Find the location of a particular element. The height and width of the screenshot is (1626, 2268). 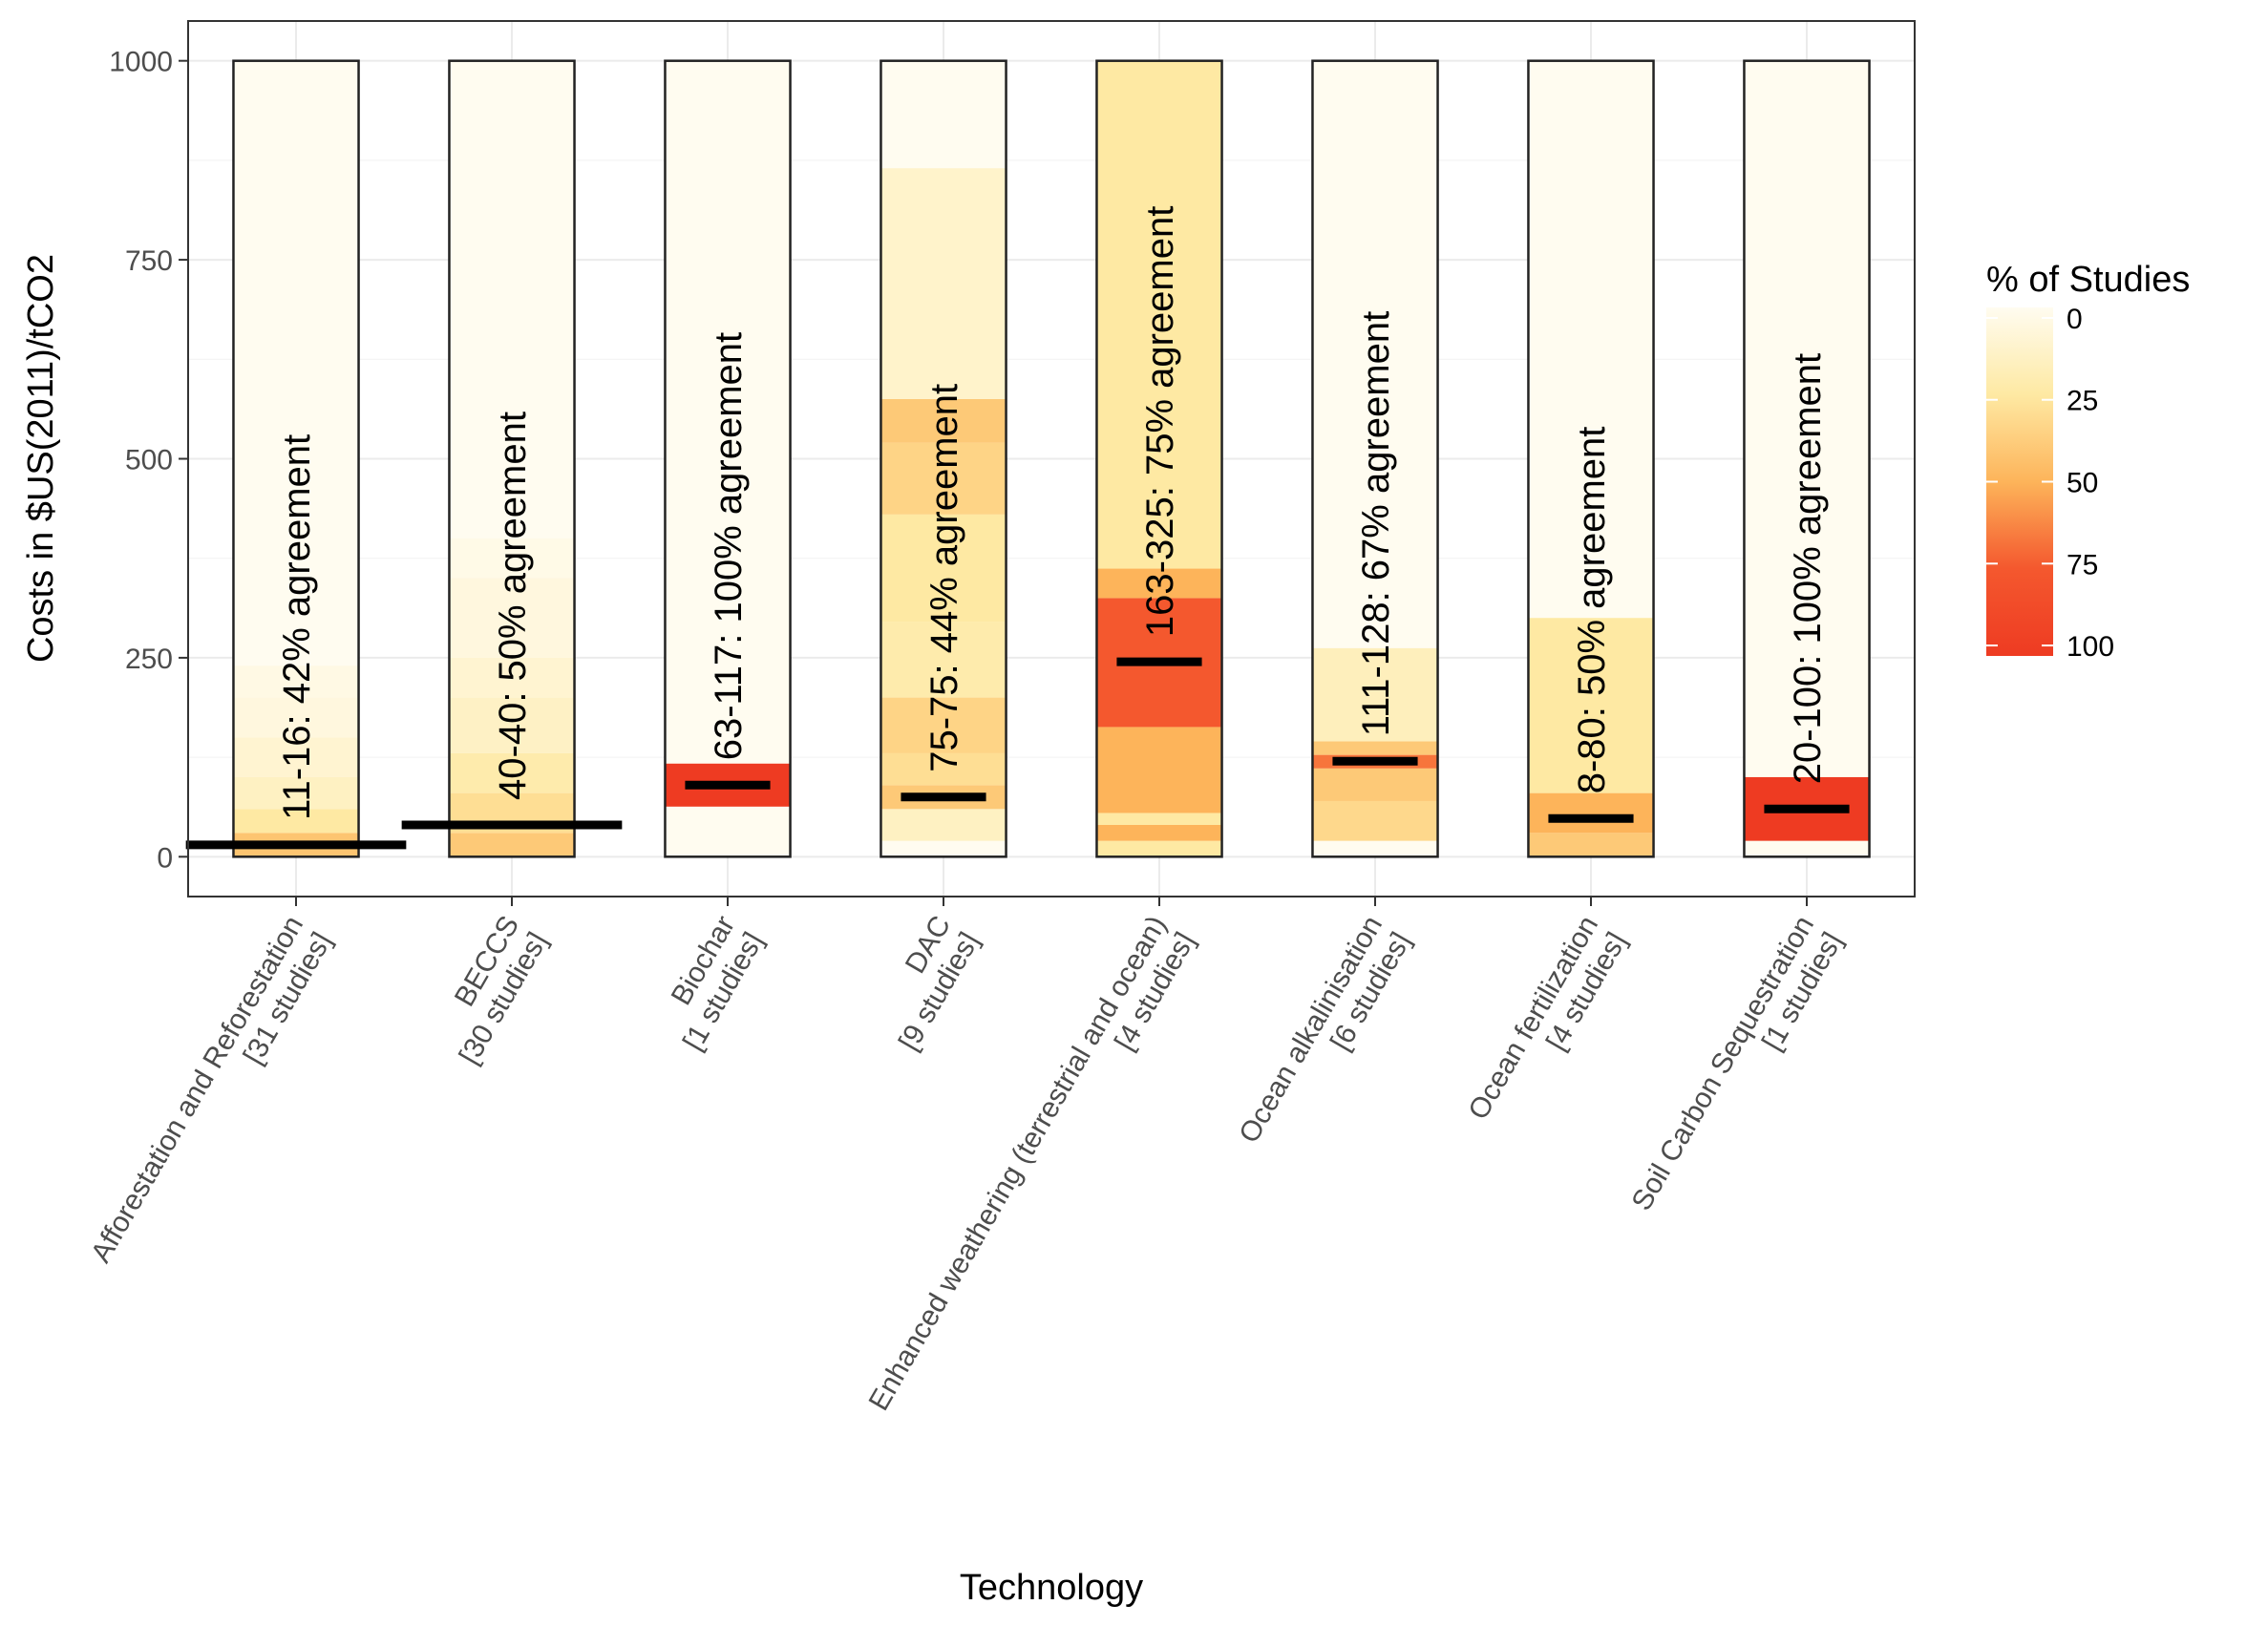

y-tick-label: 750 is located at coordinates (149, 261).